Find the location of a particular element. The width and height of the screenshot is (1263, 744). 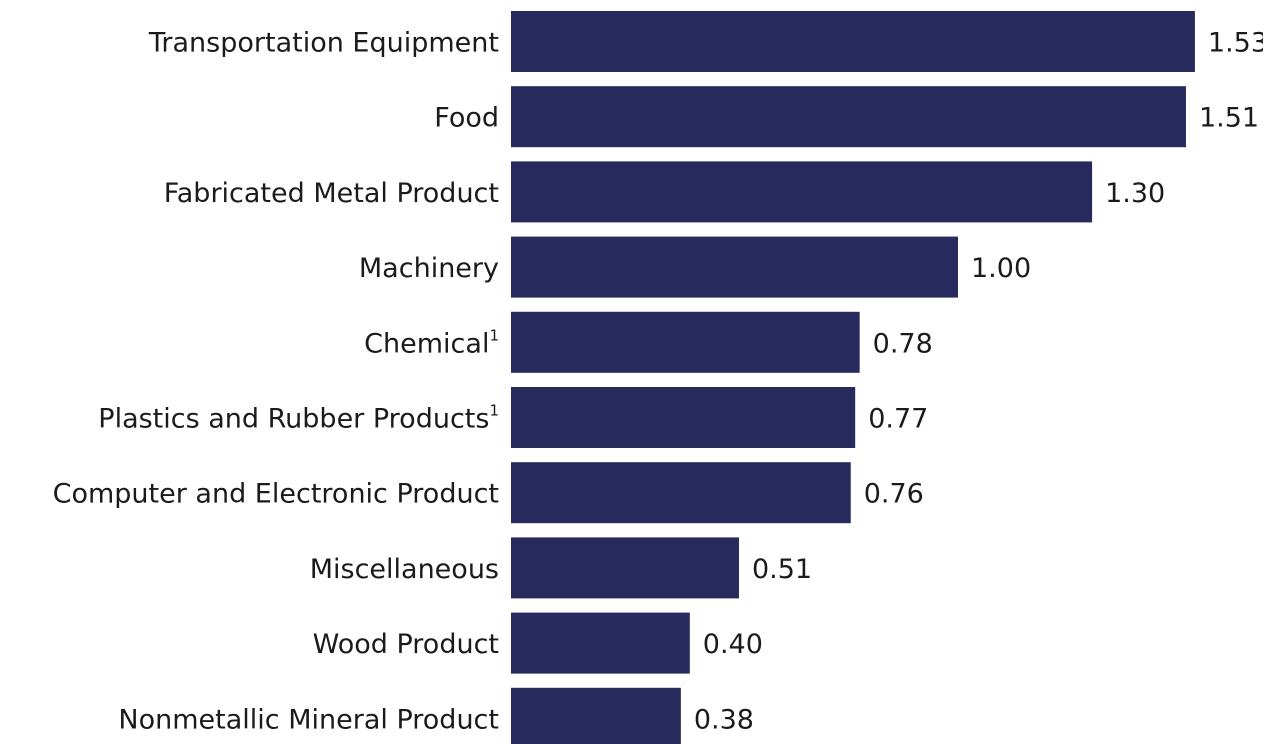

value-label: 0.51 is located at coordinates (782, 569).